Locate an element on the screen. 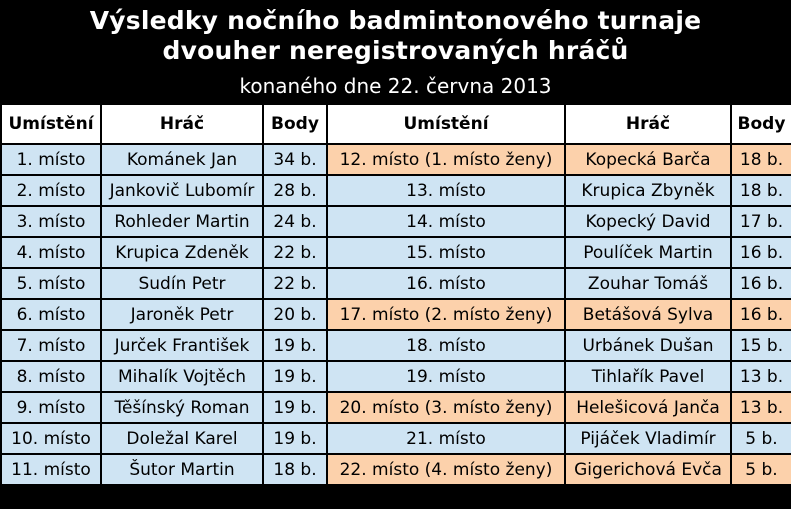 The height and width of the screenshot is (509, 791). cell-points-left: 24 b. is located at coordinates (295, 221).